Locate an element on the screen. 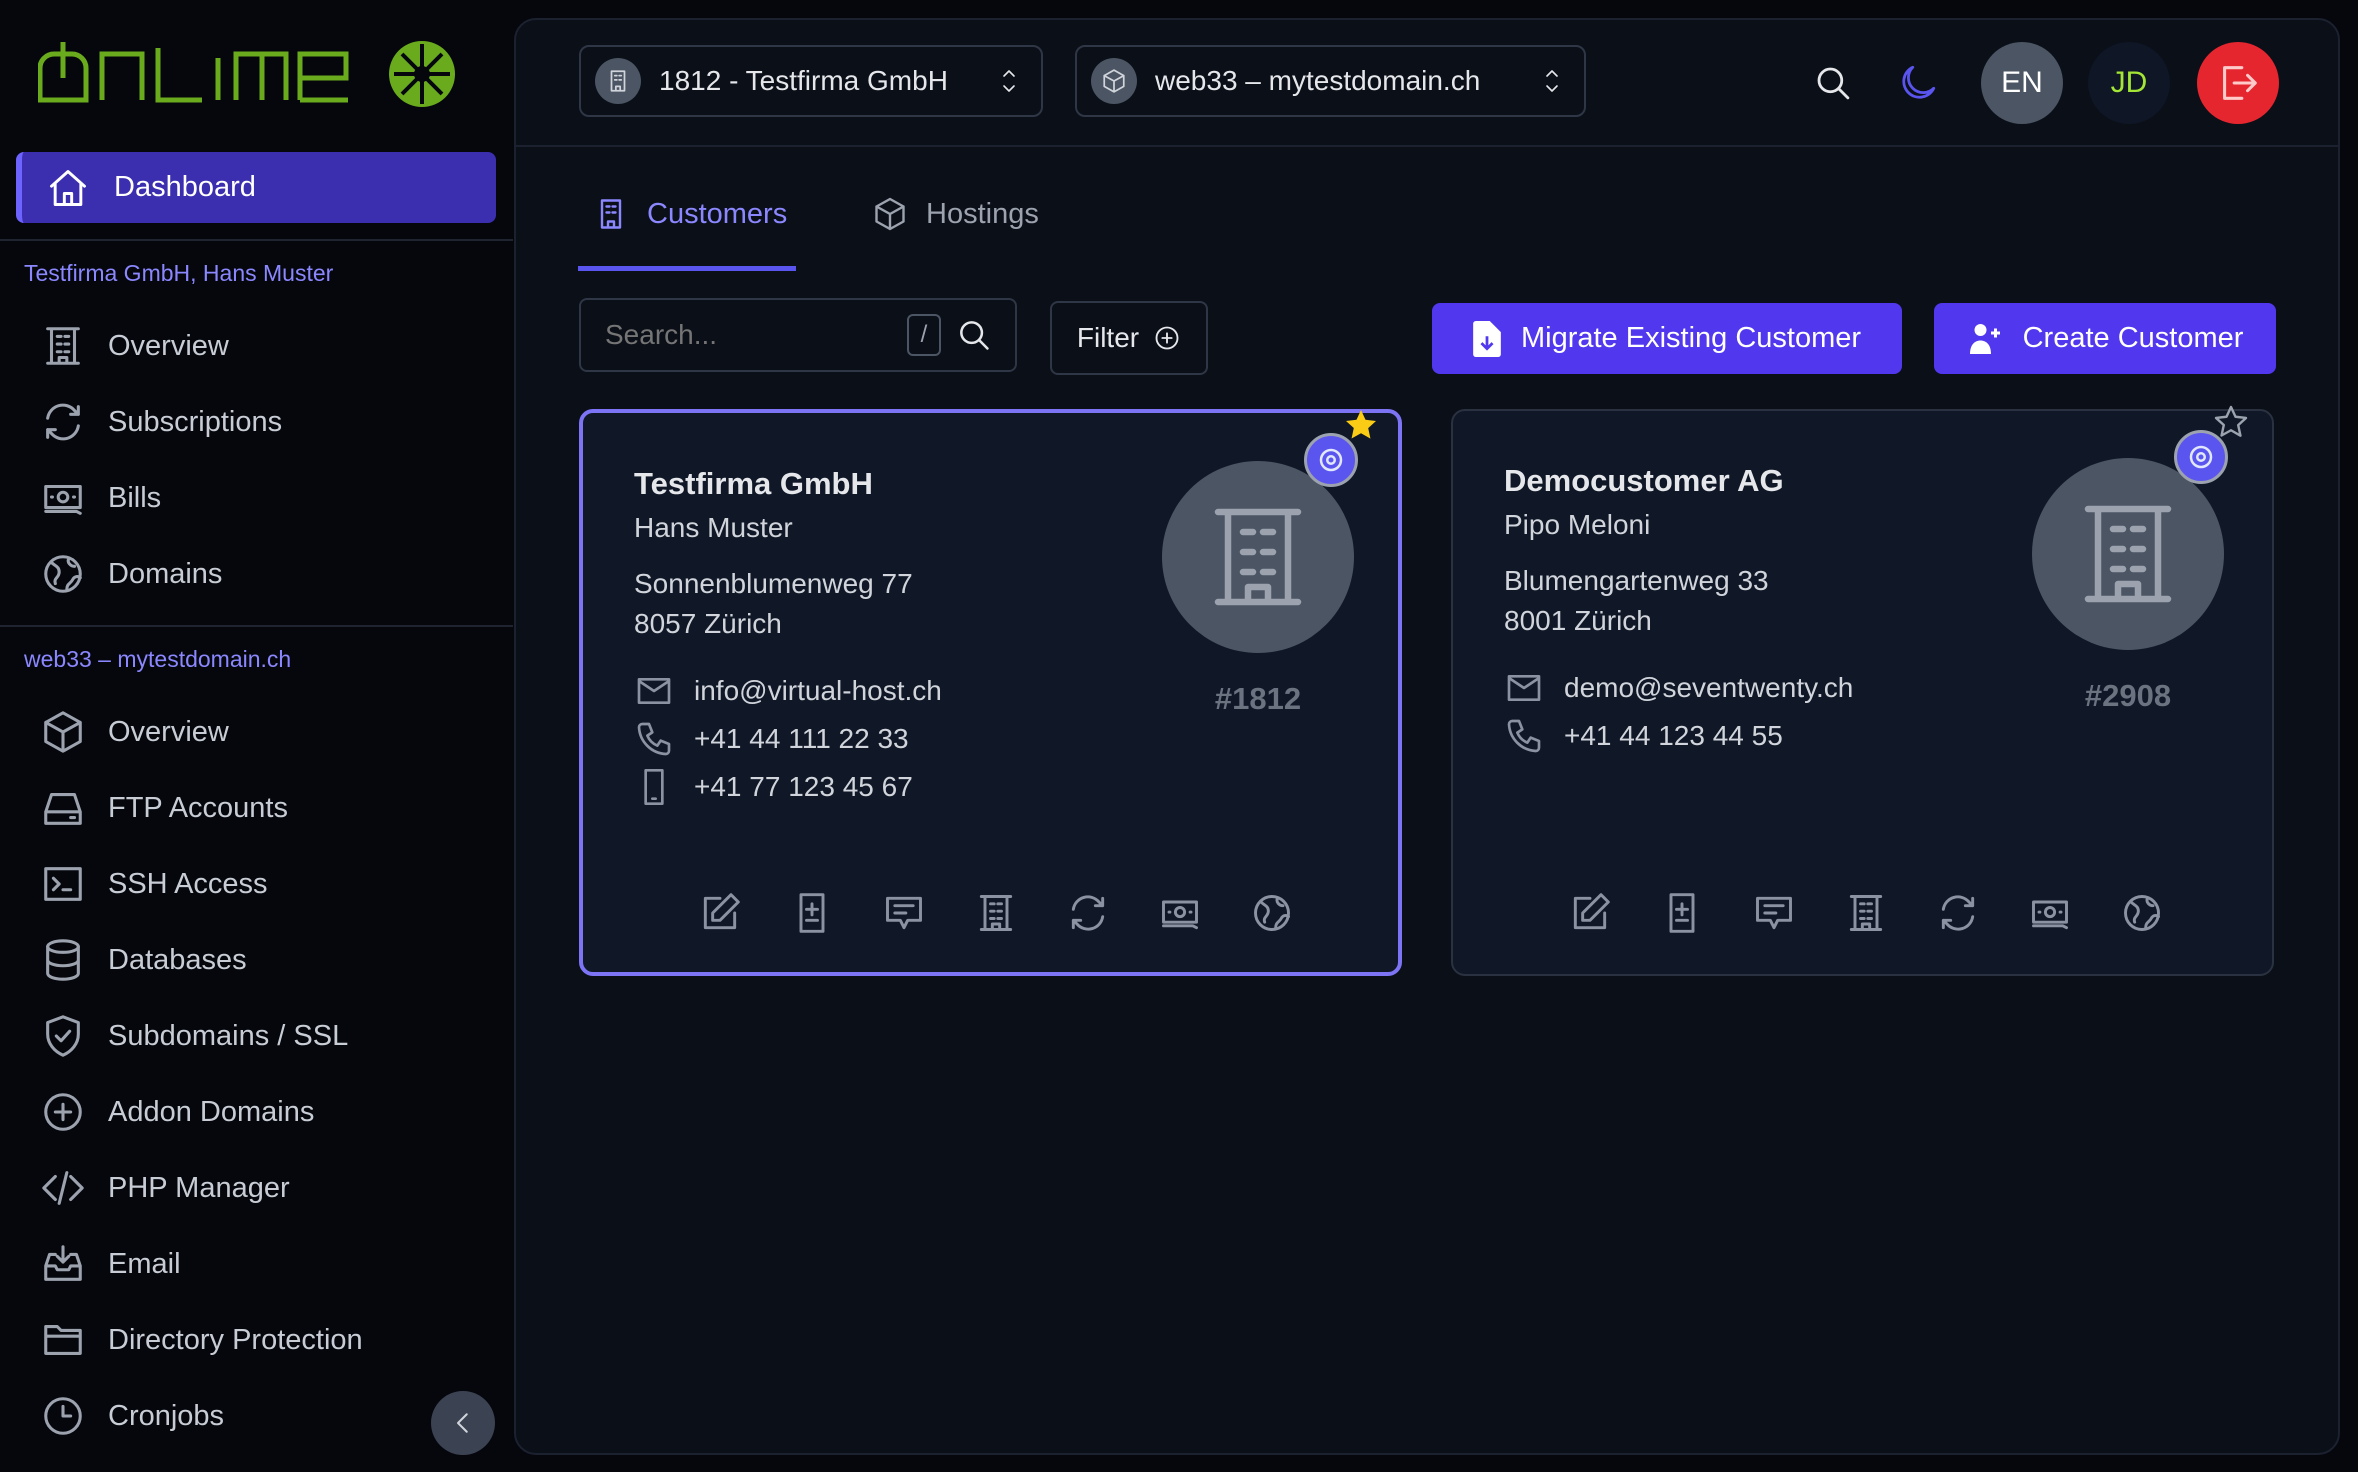 The width and height of the screenshot is (2358, 1472). sidebar-item-label: Addon Domains is located at coordinates (211, 1111).